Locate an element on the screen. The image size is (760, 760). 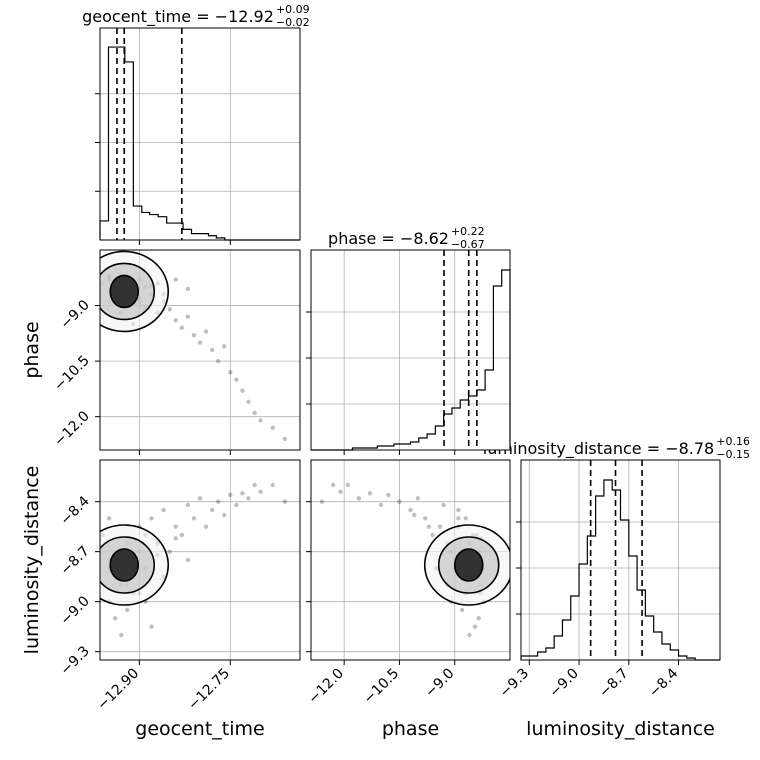
tick-label-x: −8.4 is located at coordinates (663, 682).